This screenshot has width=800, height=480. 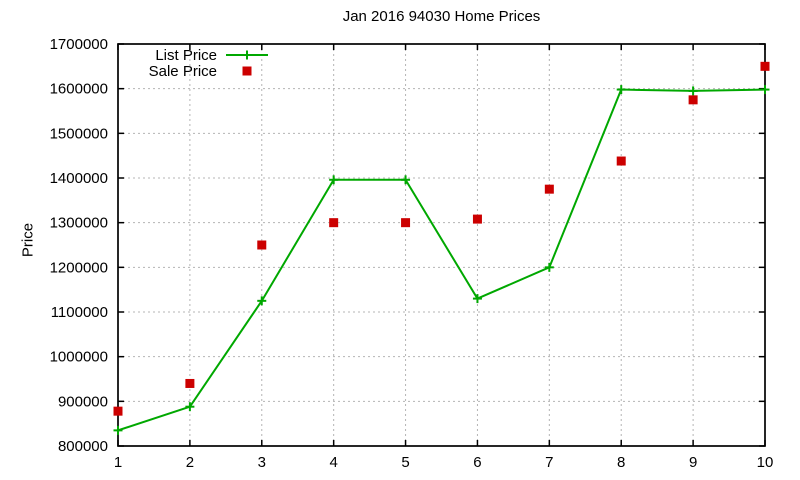 What do you see at coordinates (549, 462) in the screenshot?
I see `x-tick-label: 7` at bounding box center [549, 462].